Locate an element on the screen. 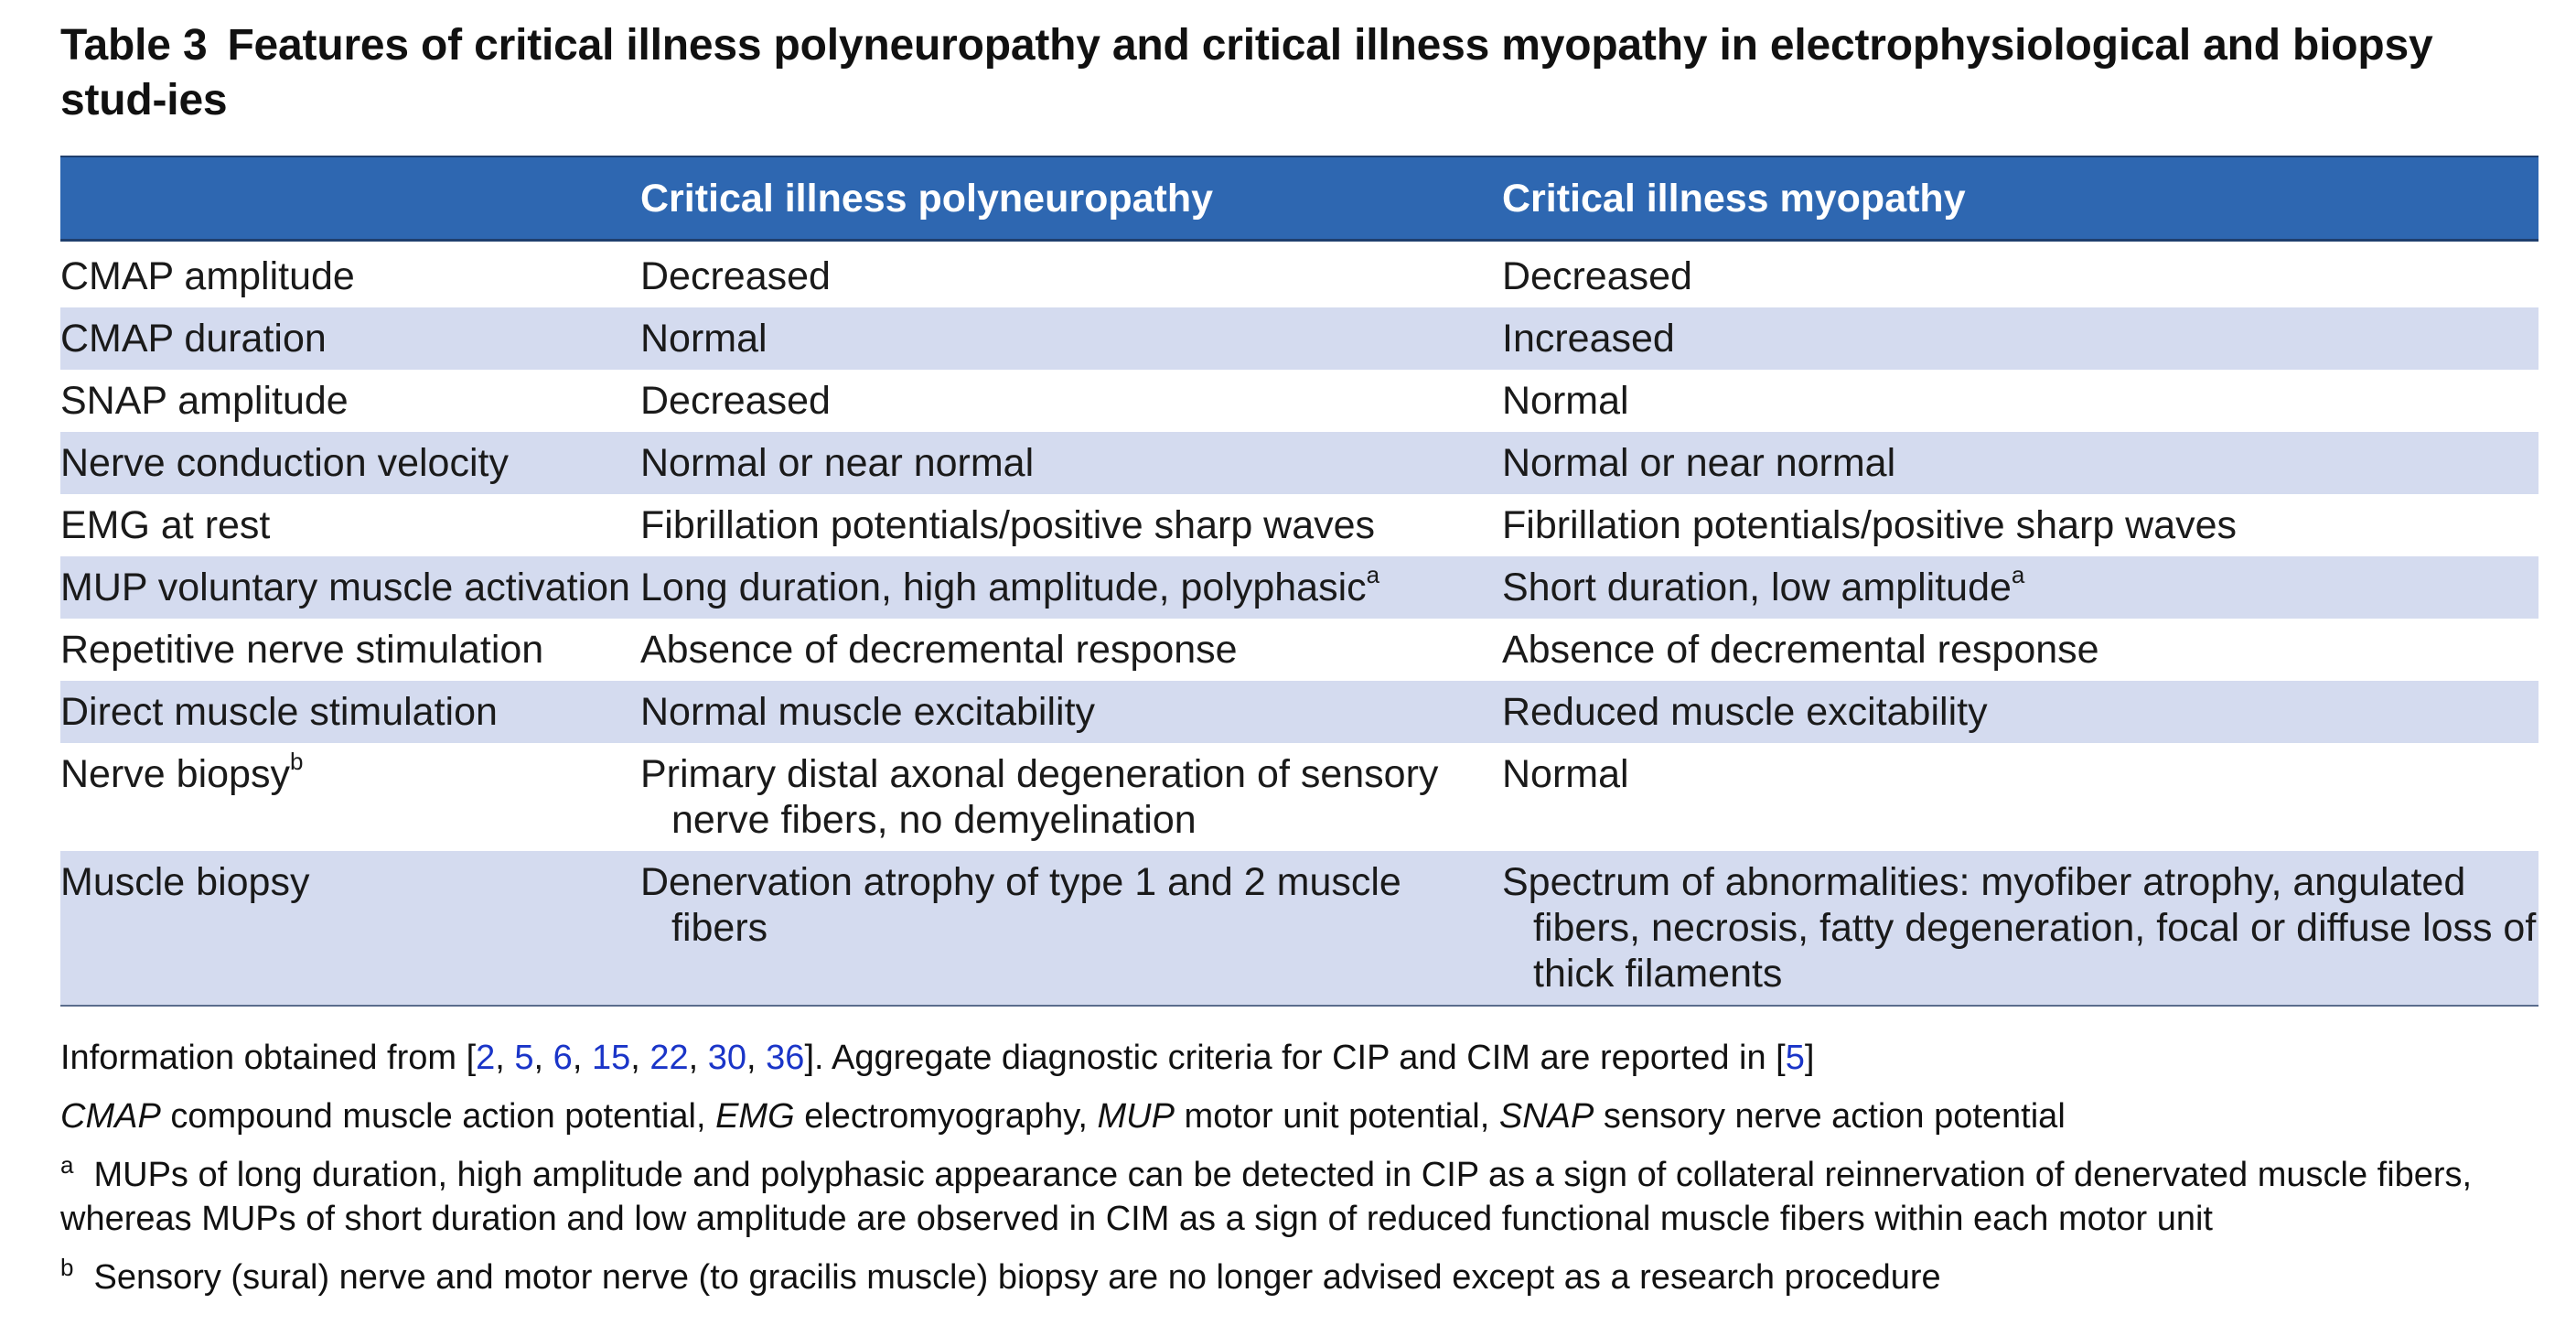  ref-link: 36 is located at coordinates (785, 1058).